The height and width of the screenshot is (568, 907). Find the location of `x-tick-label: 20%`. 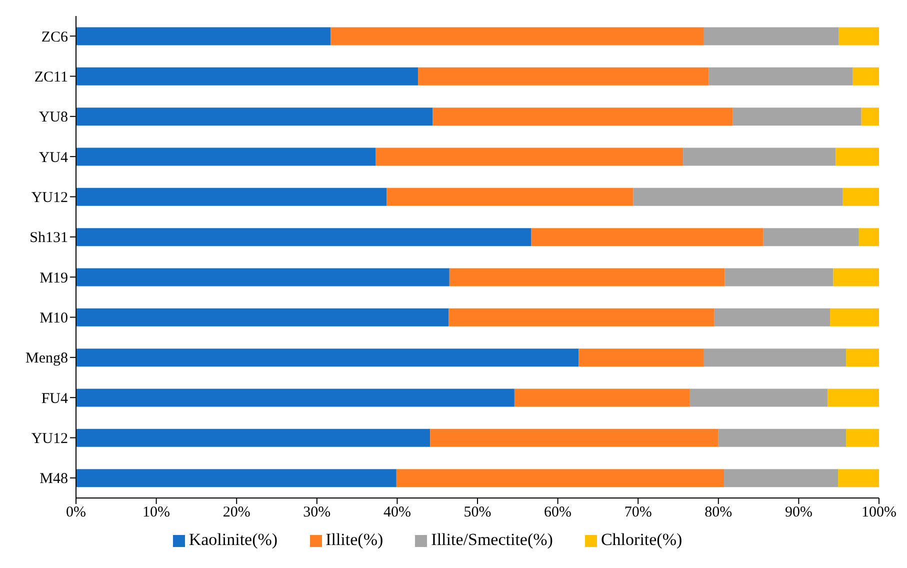

x-tick-label: 20% is located at coordinates (236, 512).